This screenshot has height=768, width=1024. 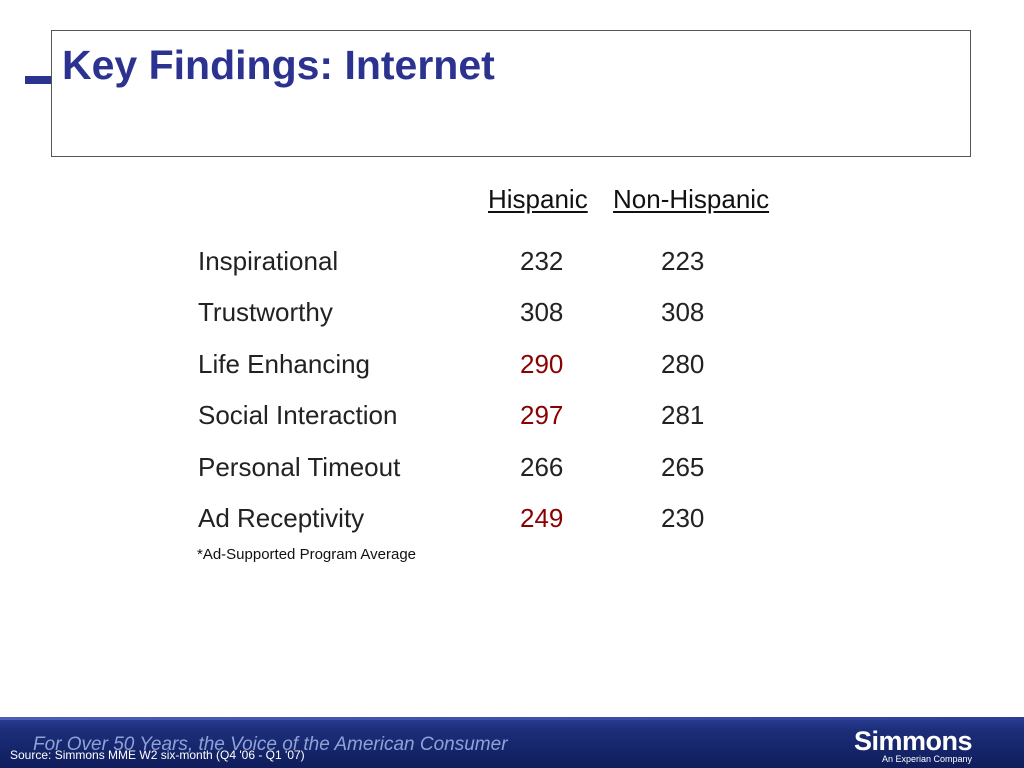 I want to click on brand-subtitle: An Experian Company, so click(x=926, y=759).